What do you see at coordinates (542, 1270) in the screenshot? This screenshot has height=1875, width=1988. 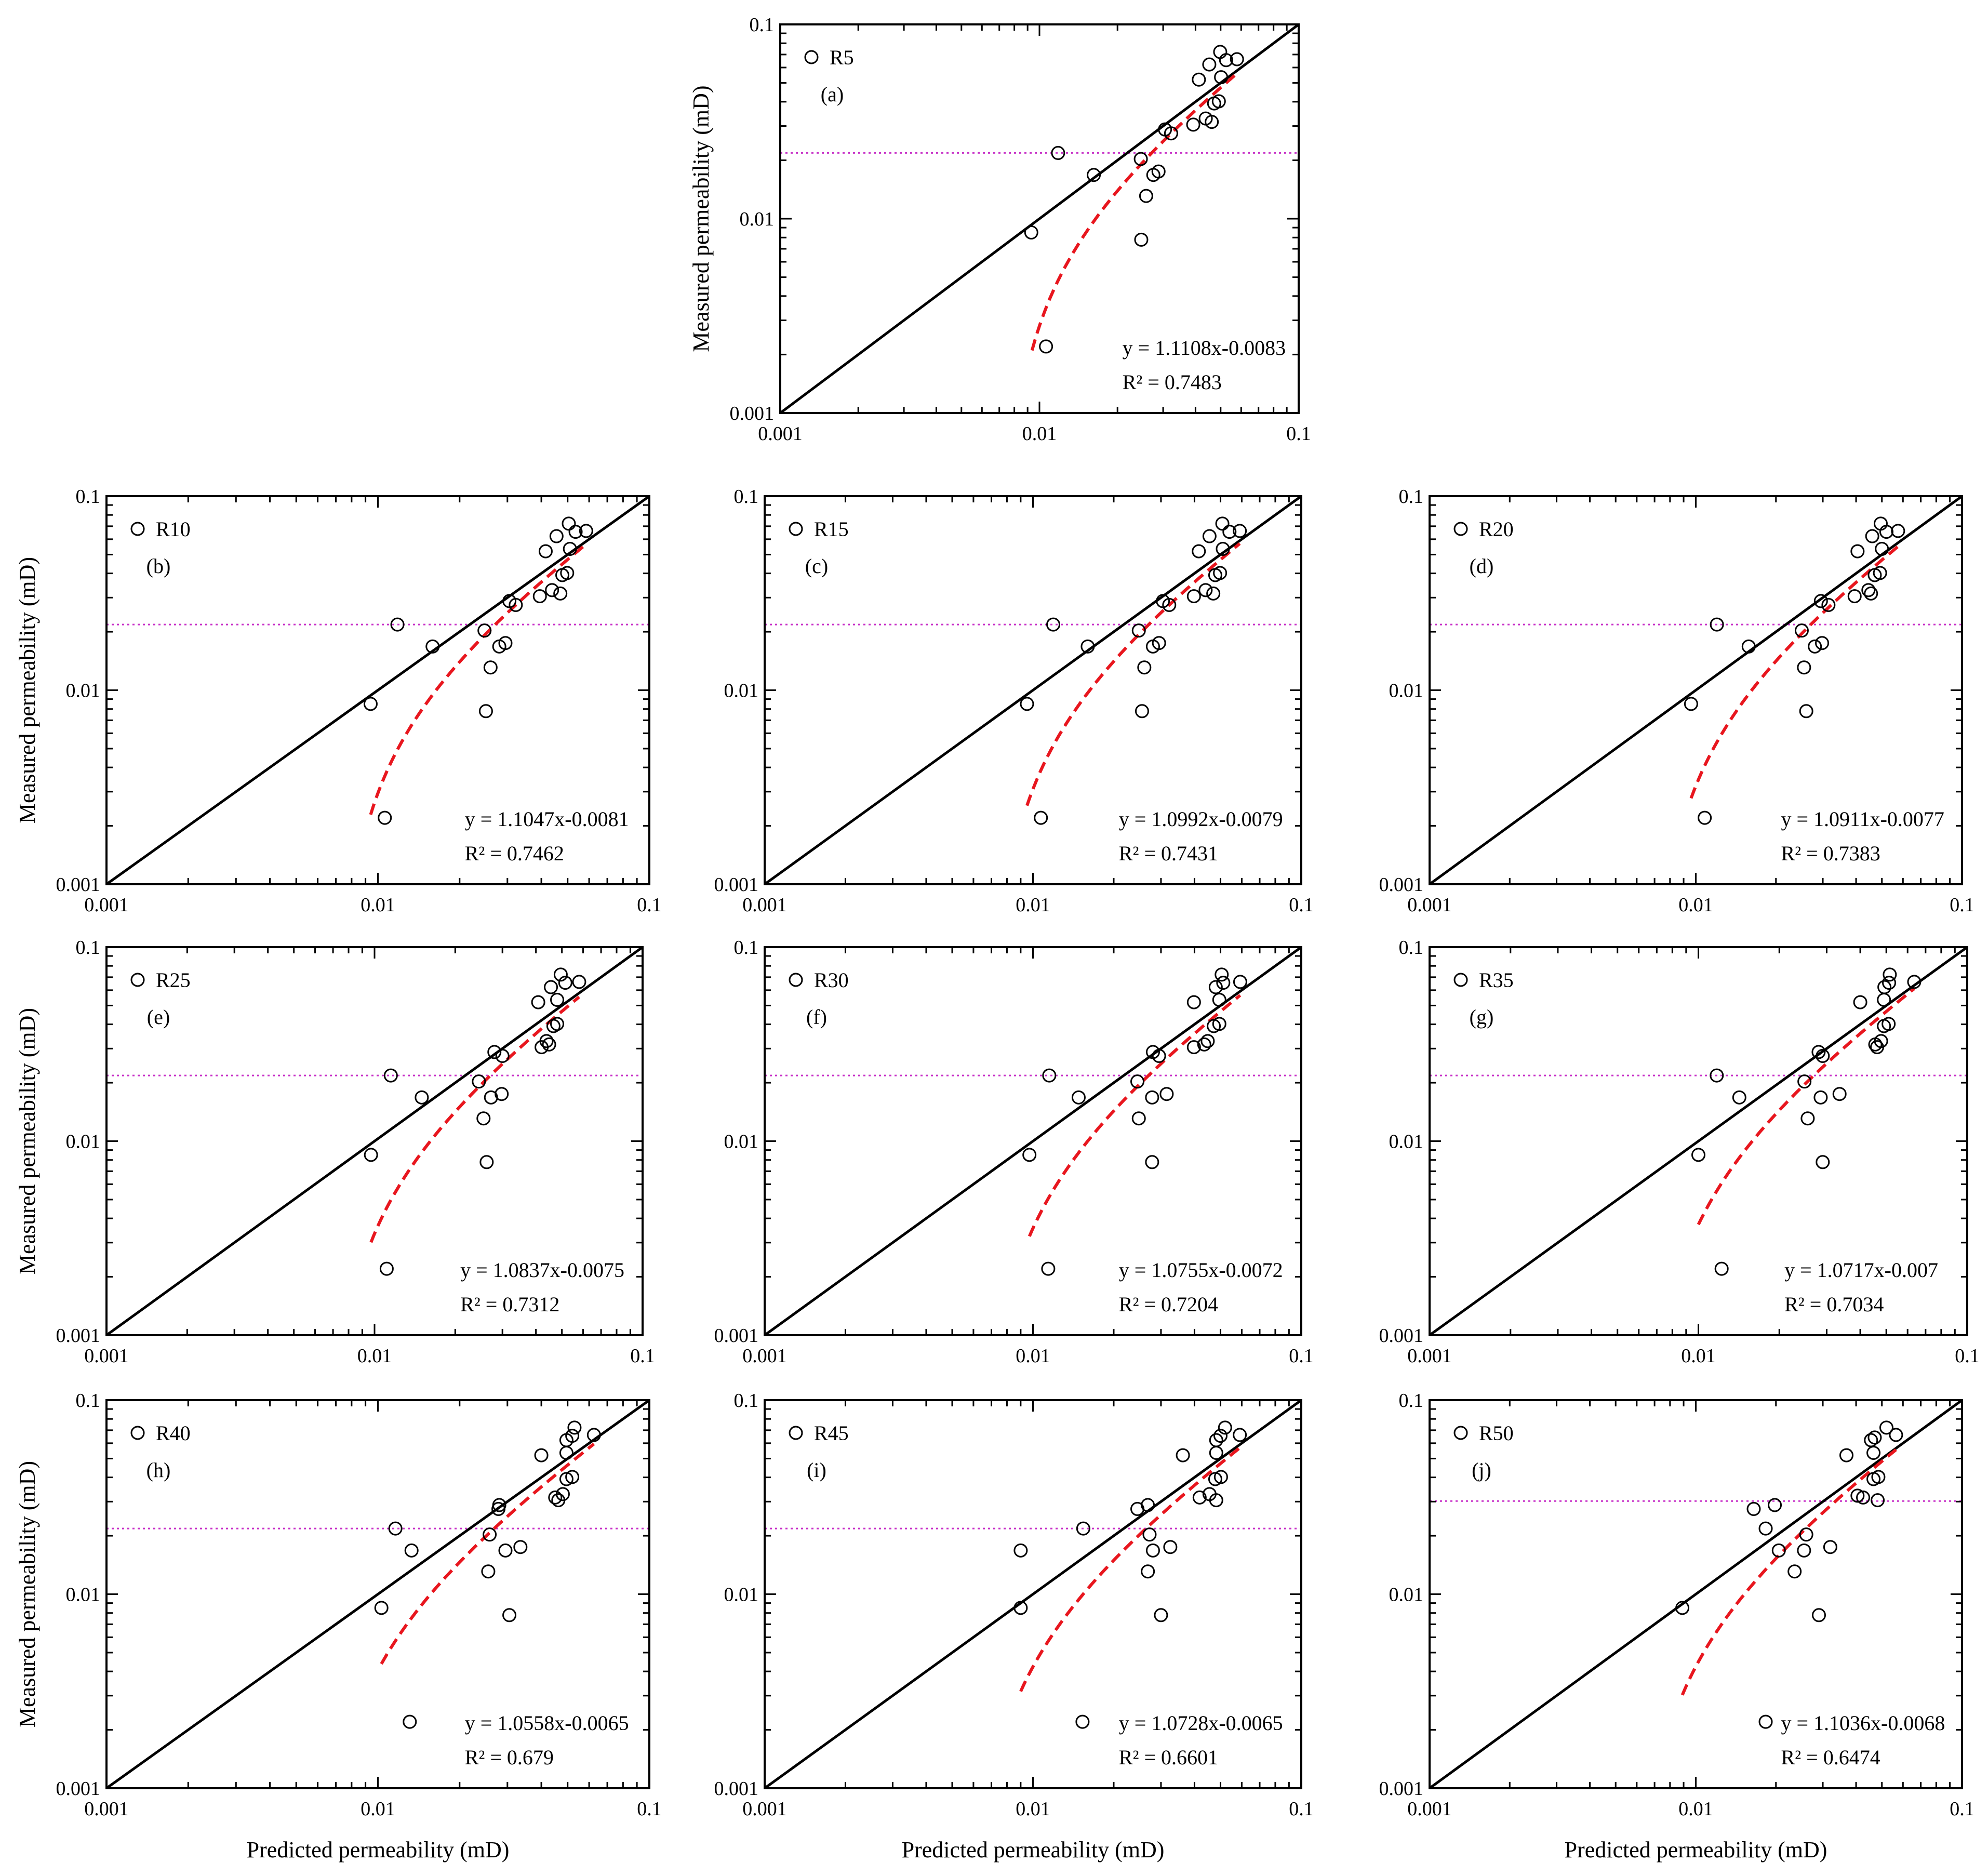 I see `fit-equation: y = 1.0837x-0.0075` at bounding box center [542, 1270].